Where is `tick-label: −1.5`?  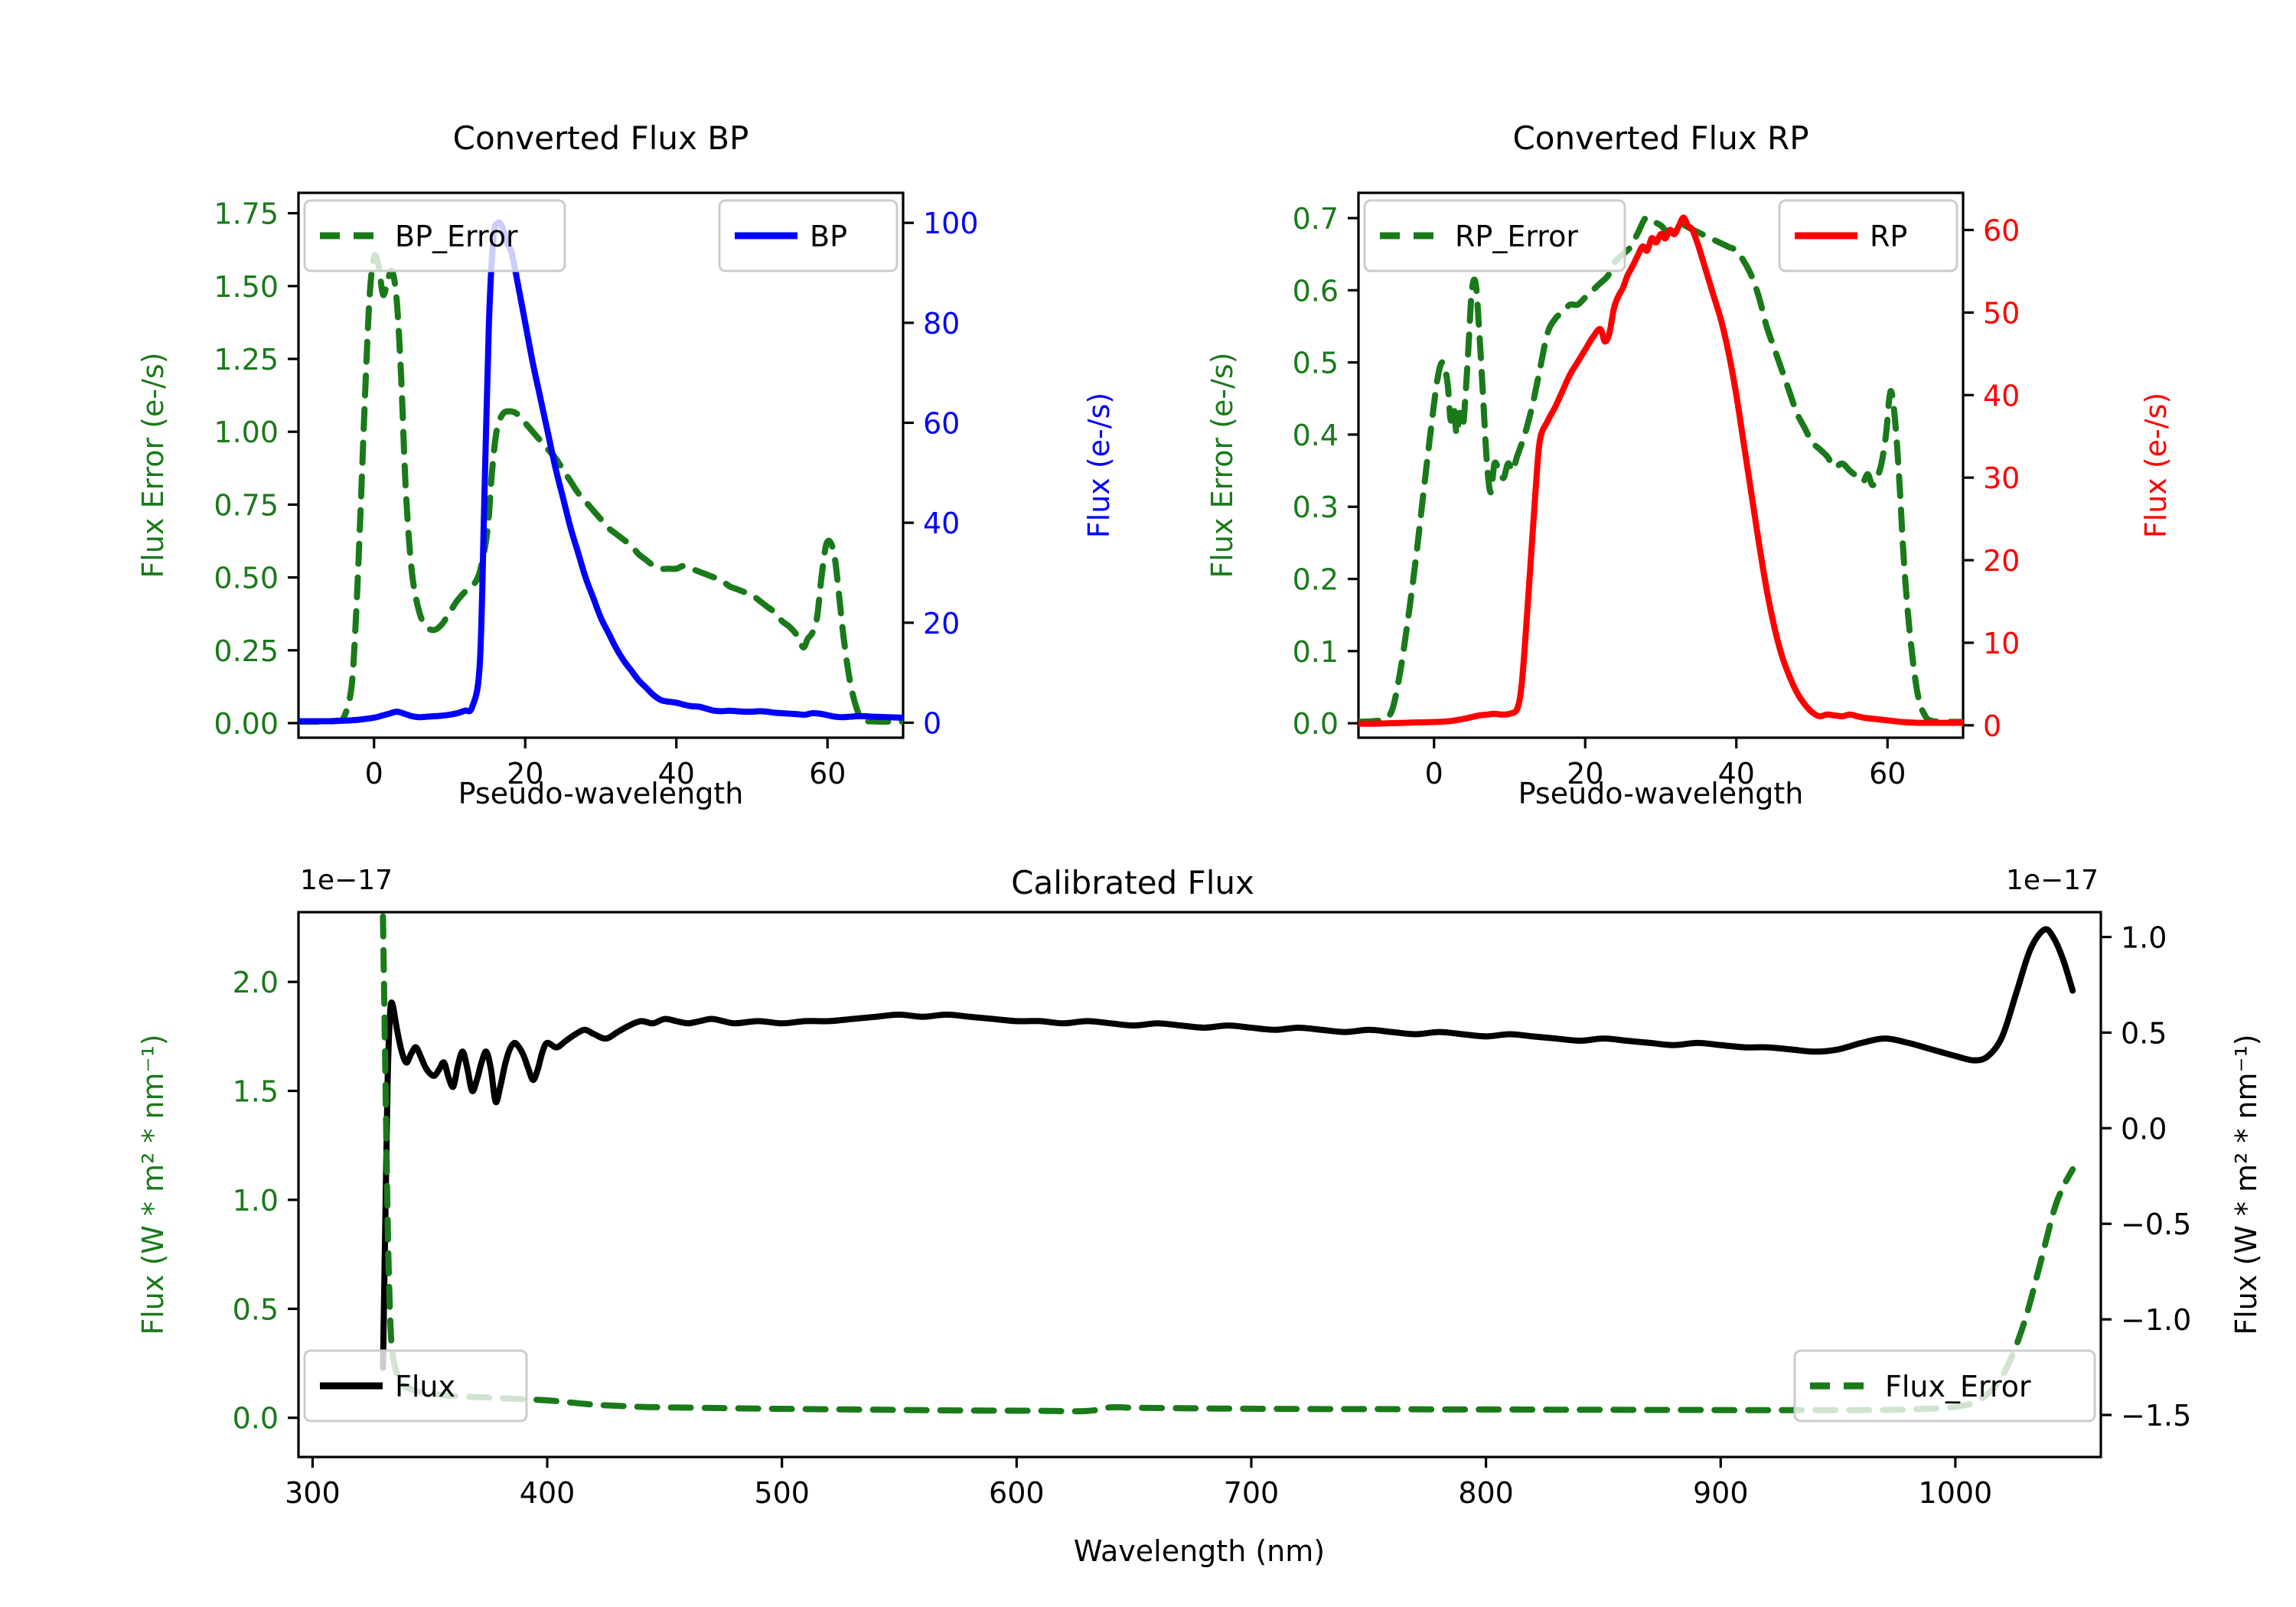 tick-label: −1.5 is located at coordinates (2156, 1416).